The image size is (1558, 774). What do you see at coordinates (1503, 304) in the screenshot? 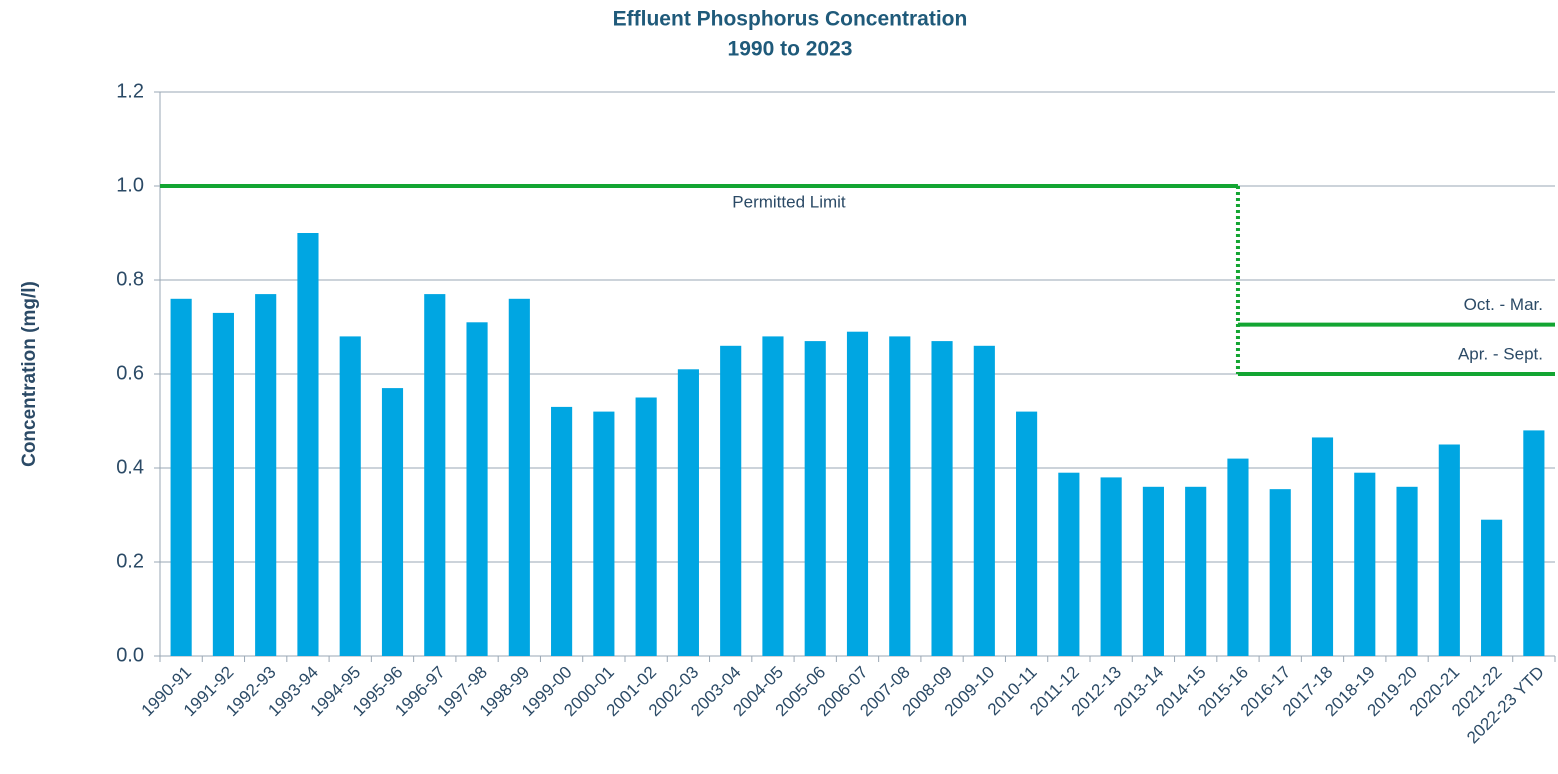
I see `limit-label: Oct. - Mar.` at bounding box center [1503, 304].